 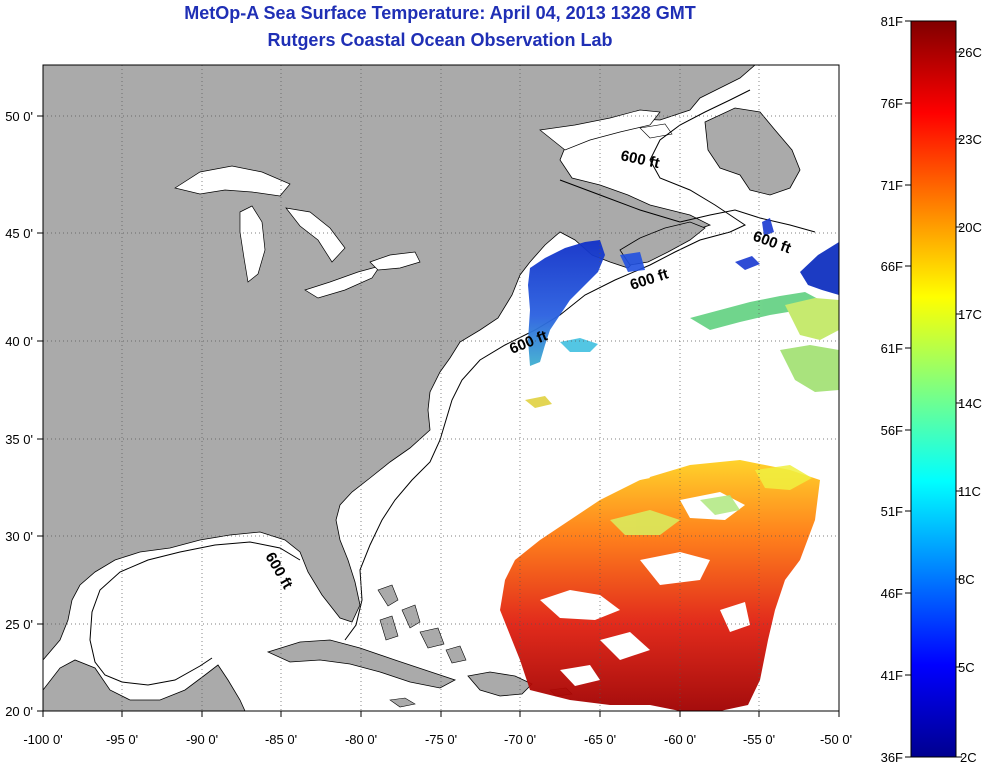 What do you see at coordinates (144, 685) in the screenshot?
I see `land-yucatan` at bounding box center [144, 685].